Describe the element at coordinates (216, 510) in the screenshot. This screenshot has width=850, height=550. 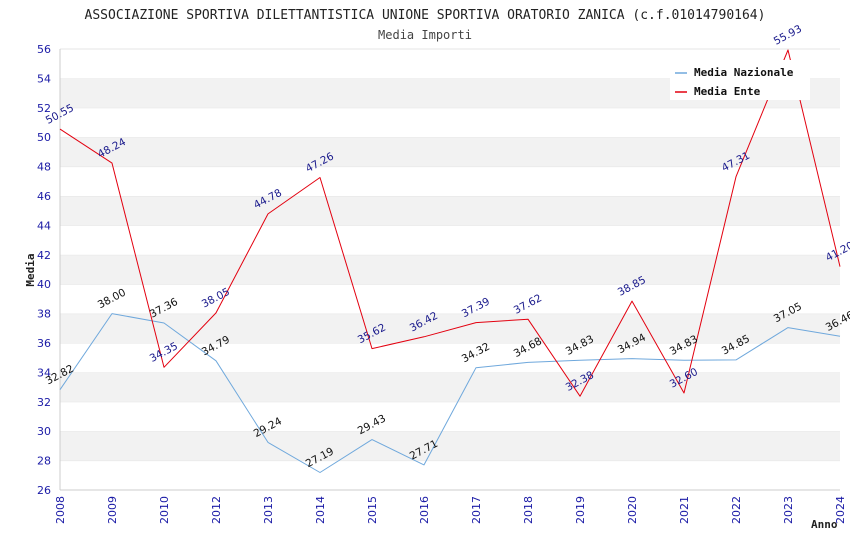
I see `x-tick-label: 2012` at that location.